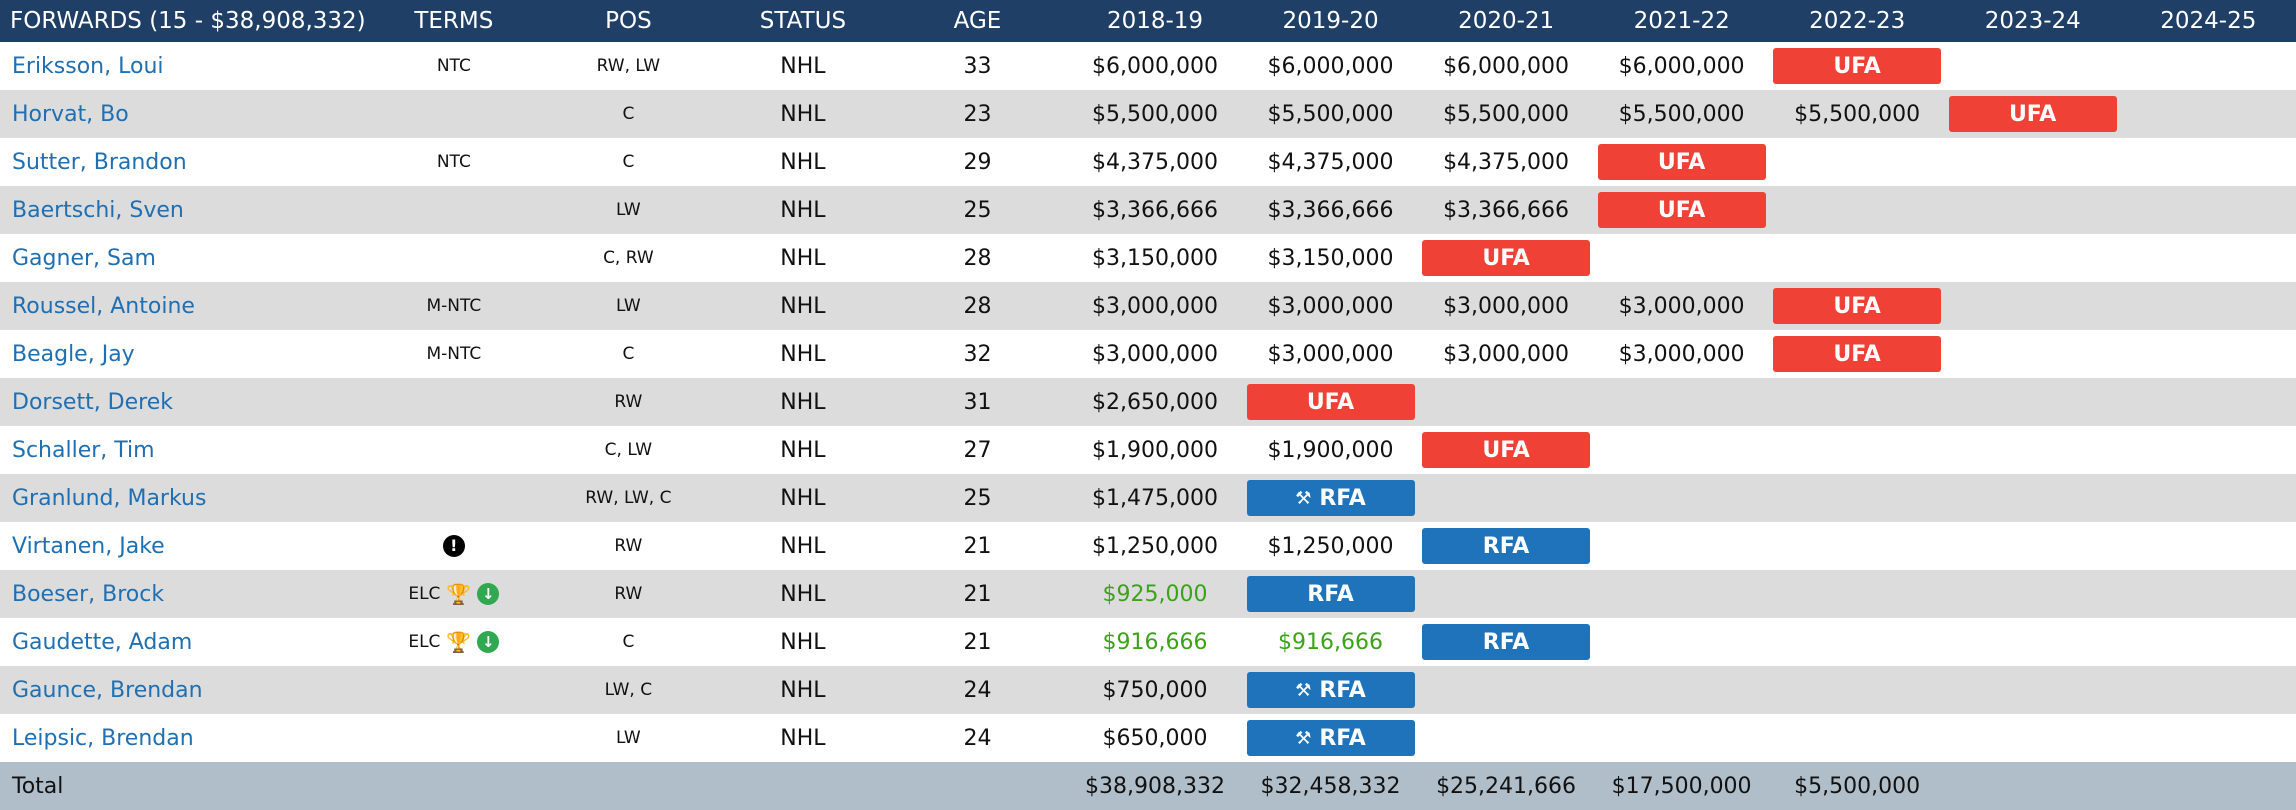  What do you see at coordinates (1681, 786) in the screenshot?
I see `total-value: $17,500,000` at bounding box center [1681, 786].